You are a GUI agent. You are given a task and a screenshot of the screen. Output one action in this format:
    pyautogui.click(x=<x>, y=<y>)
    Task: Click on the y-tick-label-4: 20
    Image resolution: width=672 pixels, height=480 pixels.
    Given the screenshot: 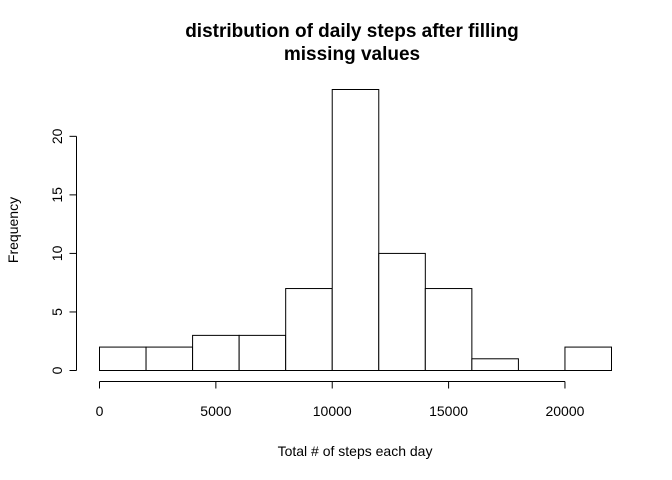 What is the action you would take?
    pyautogui.click(x=57, y=136)
    